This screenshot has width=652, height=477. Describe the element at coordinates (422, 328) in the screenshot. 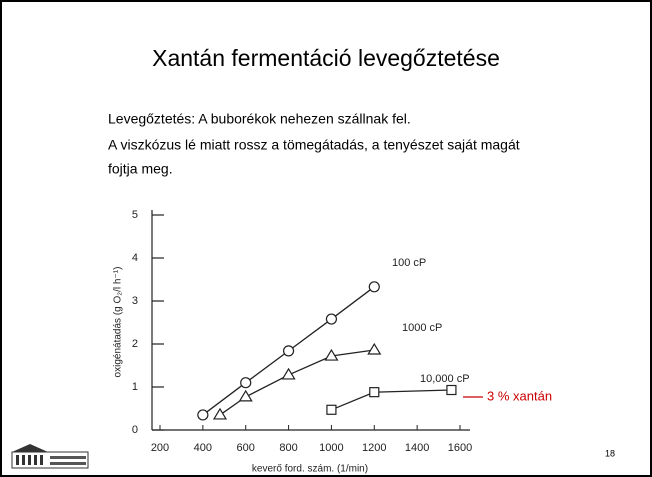

I see `legend-label: 1000 cP` at that location.